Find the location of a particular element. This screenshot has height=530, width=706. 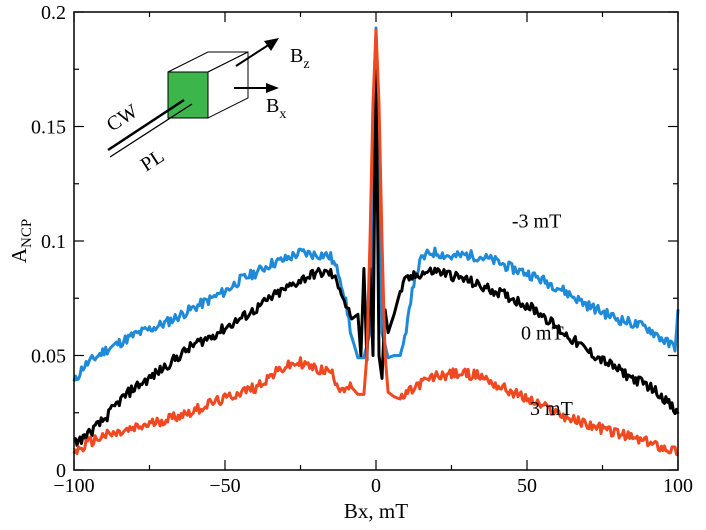

bz-arrow is located at coordinates (253, 55).